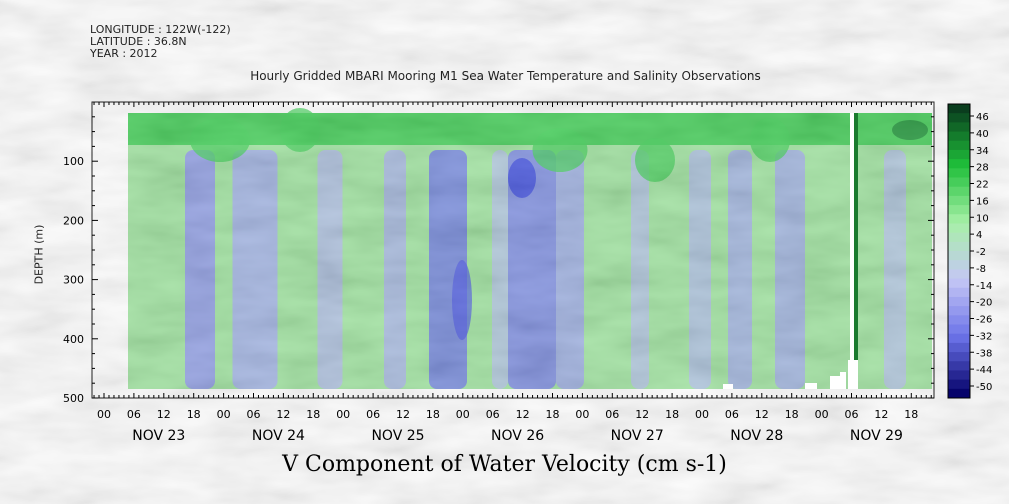 The image size is (1009, 504). Describe the element at coordinates (124, 53) in the screenshot. I see `info-year: YEAR : 2012` at that location.